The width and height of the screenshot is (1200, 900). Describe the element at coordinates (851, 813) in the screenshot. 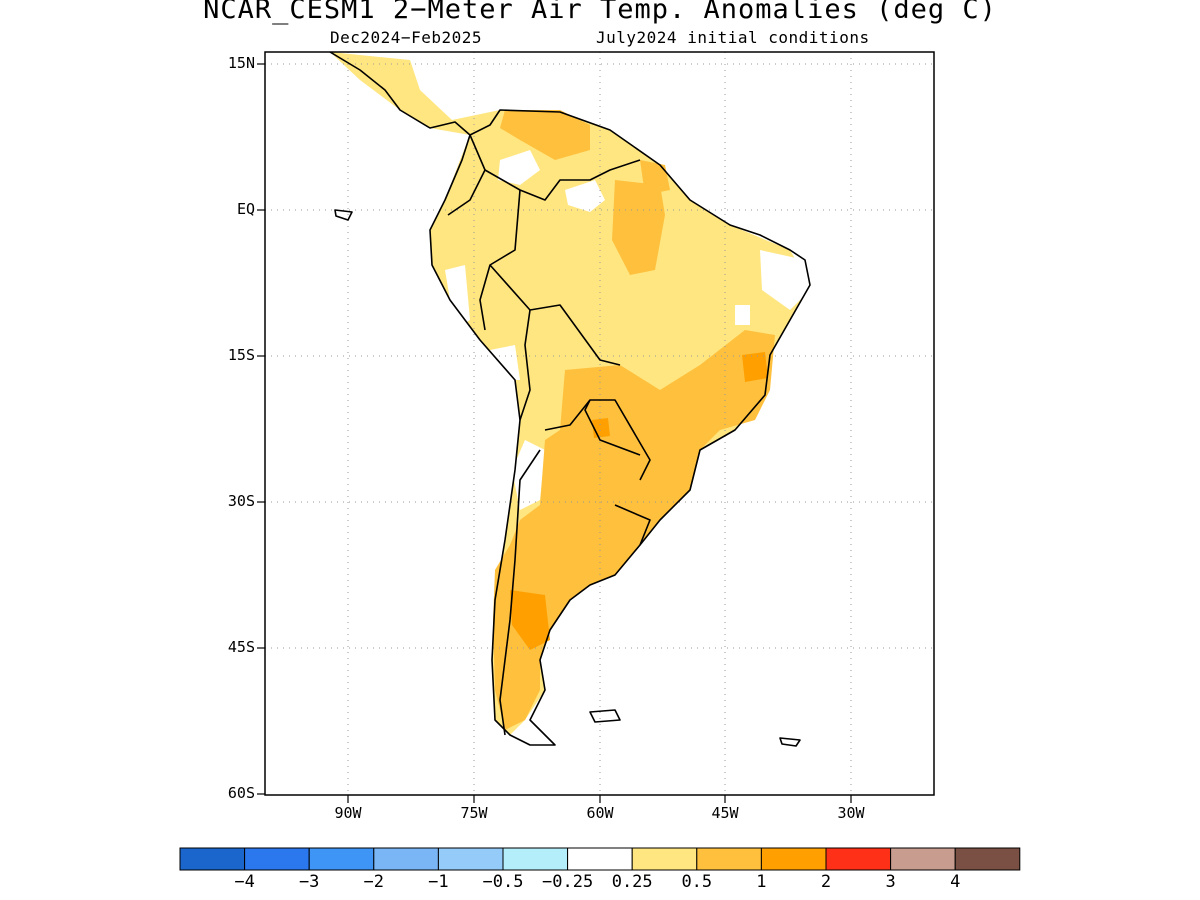

I see `lon-label-30w: 30W` at that location.